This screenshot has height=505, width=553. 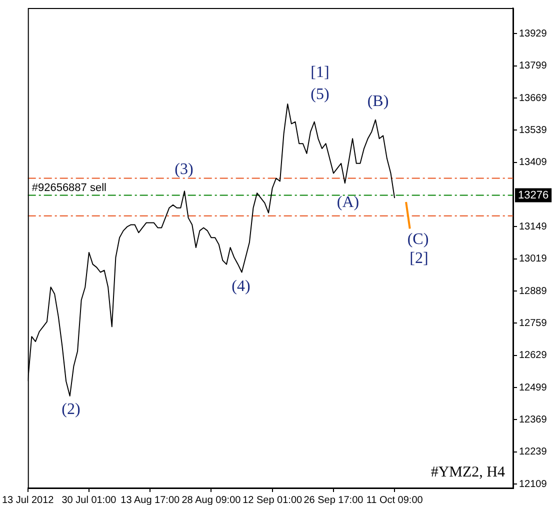 What do you see at coordinates (533, 420) in the screenshot?
I see `y-tick-label: 12369` at bounding box center [533, 420].